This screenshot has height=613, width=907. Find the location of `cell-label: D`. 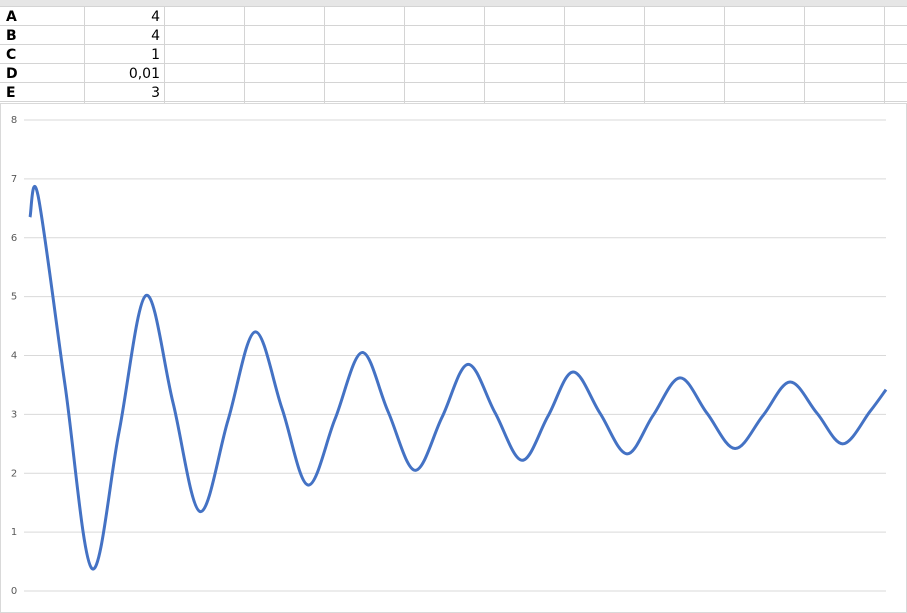

cell-label: D is located at coordinates (12, 74).